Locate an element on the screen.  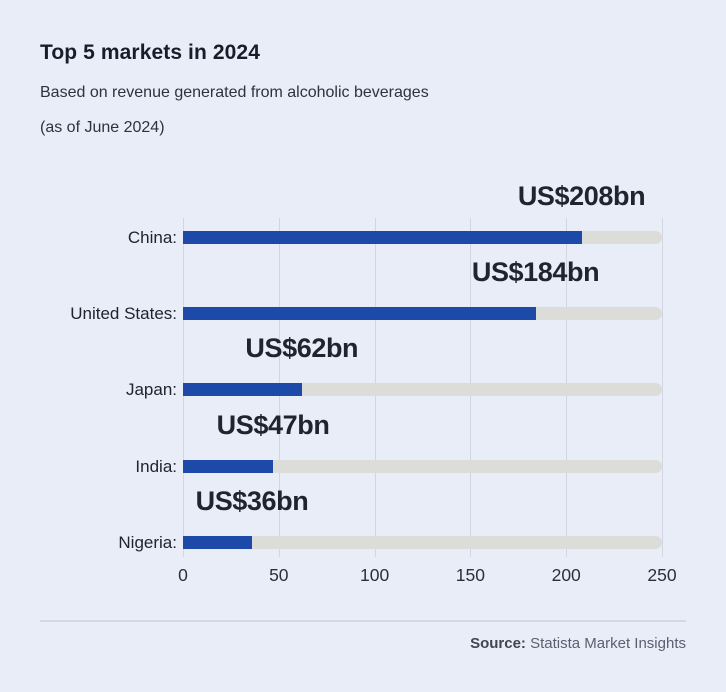
axis-tick-label: 250 is located at coordinates (662, 575).